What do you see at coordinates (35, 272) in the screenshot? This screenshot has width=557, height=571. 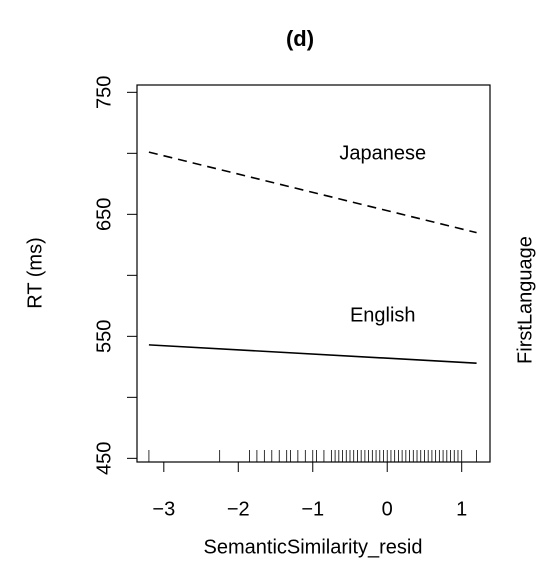 I see `y-axis-label: RT (ms)` at bounding box center [35, 272].